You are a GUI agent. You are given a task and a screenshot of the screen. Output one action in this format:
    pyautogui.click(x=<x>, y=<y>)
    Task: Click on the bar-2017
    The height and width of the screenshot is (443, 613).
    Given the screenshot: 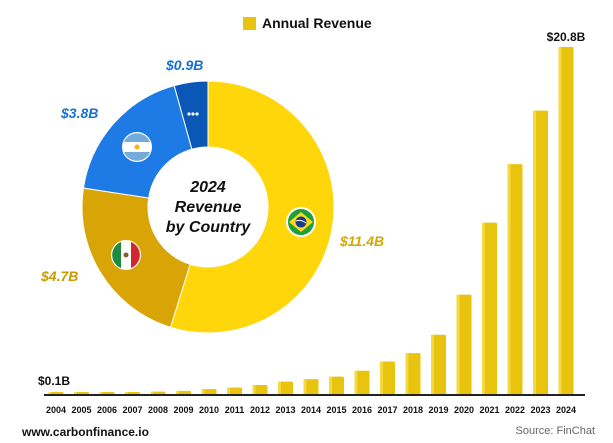 What is the action you would take?
    pyautogui.click(x=387, y=378)
    